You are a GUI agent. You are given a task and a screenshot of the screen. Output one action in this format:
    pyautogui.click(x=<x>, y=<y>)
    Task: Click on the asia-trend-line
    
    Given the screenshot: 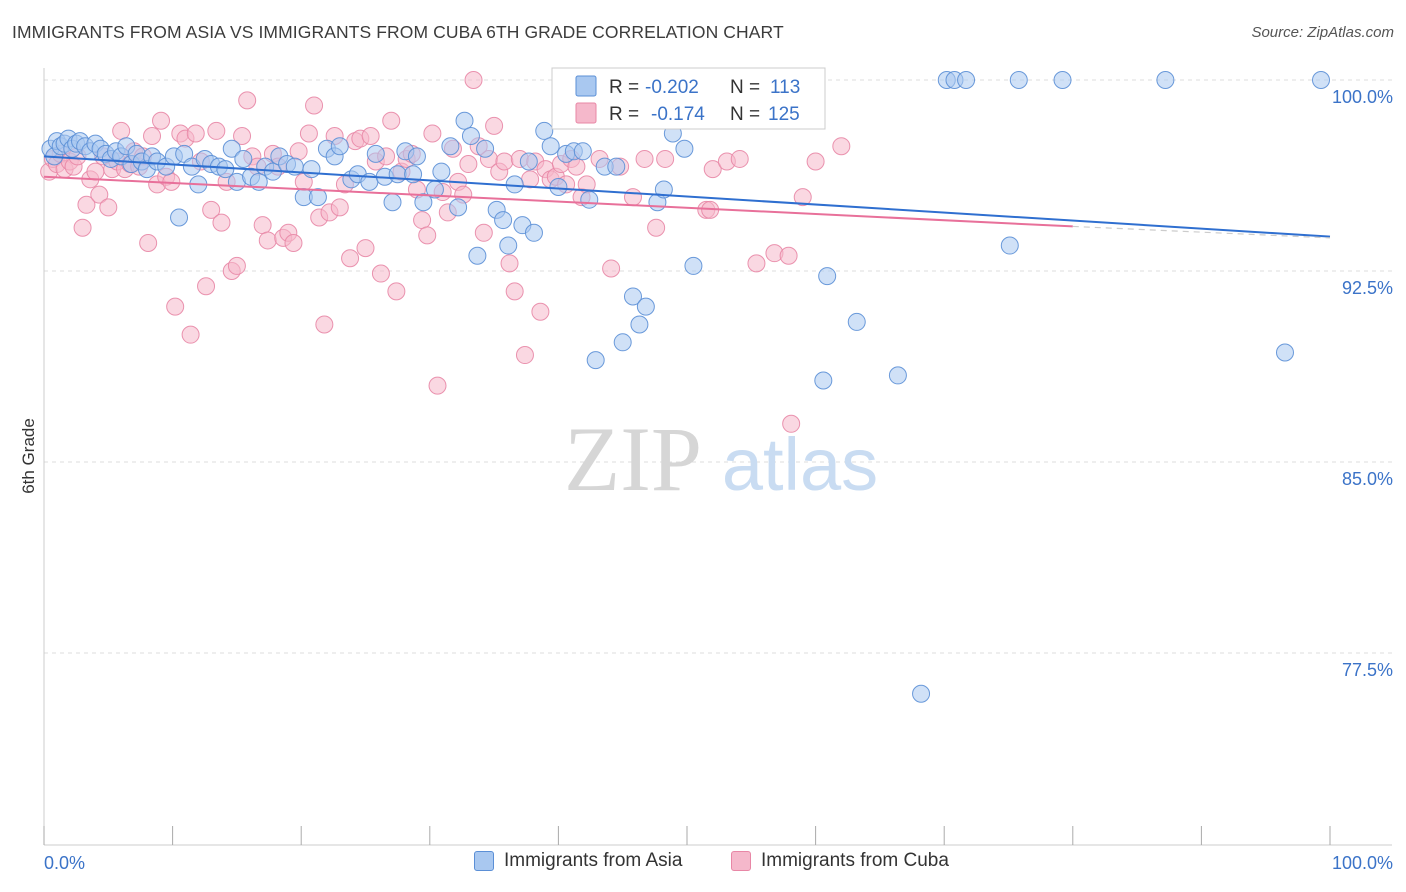 What is the action you would take?
    pyautogui.click(x=687, y=196)
    